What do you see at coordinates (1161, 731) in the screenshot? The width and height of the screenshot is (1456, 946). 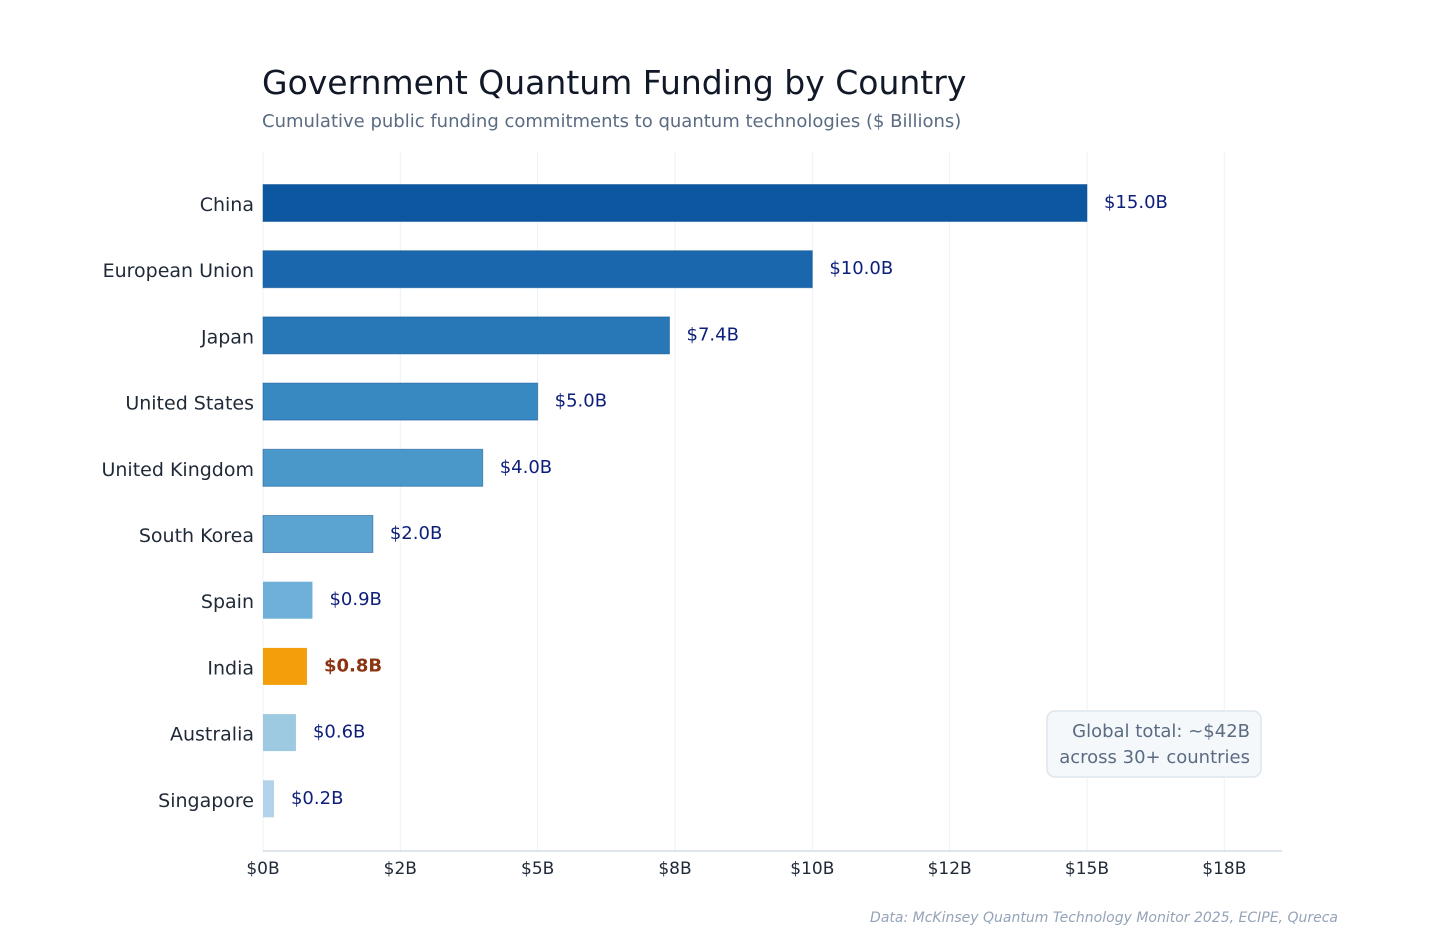 I see `annotation-line1: Global total: ~$42B` at bounding box center [1161, 731].